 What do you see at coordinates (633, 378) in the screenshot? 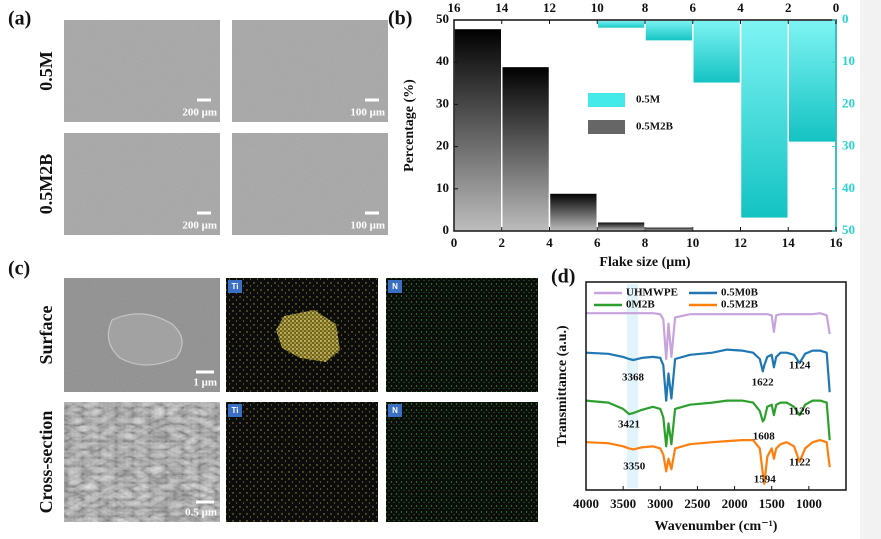
I see `peak-annotation: 3368` at bounding box center [633, 378].